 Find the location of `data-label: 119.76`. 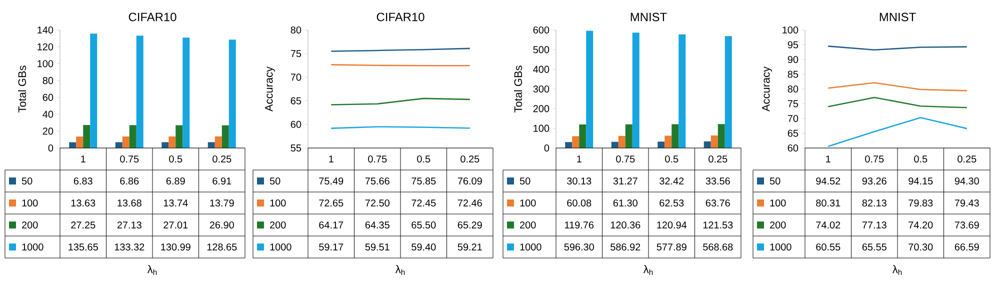

data-label: 119.76 is located at coordinates (579, 225).